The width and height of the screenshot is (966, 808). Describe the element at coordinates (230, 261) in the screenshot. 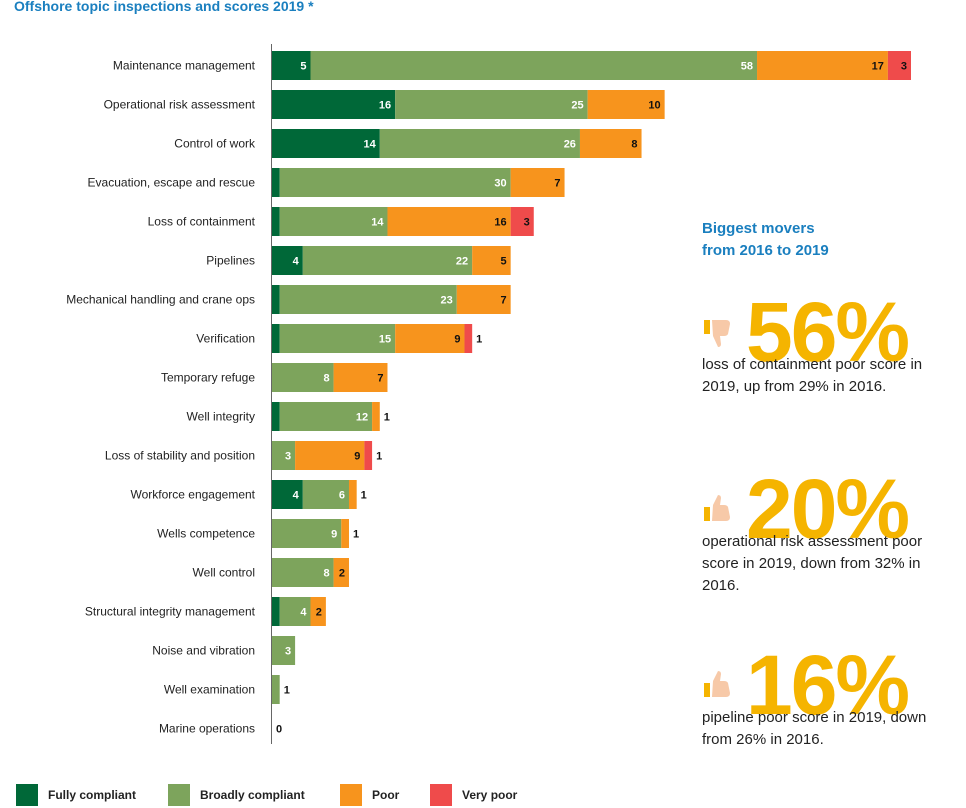

I see `category-label: Pipelines` at that location.